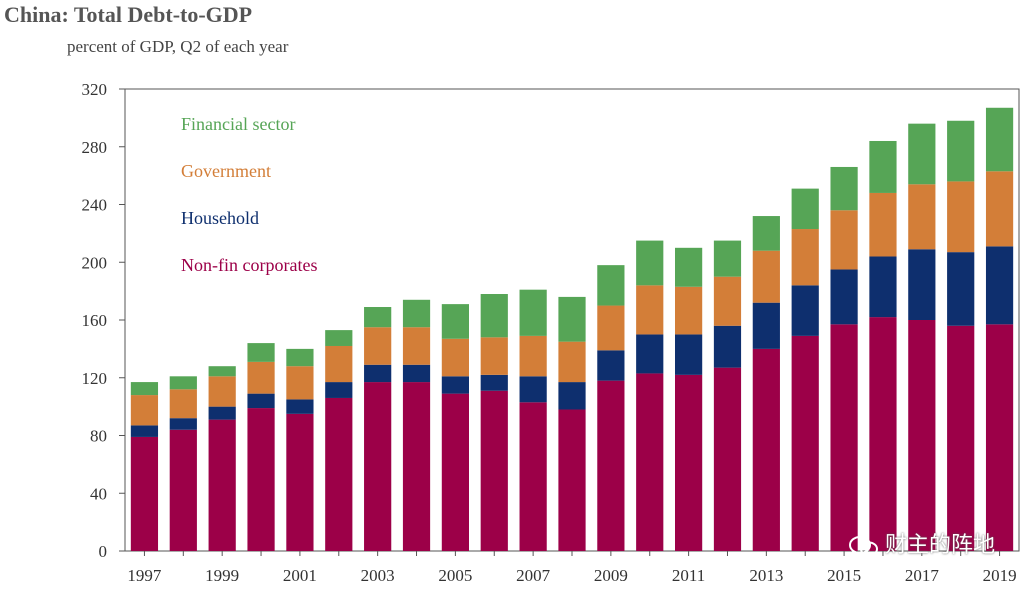 The width and height of the screenshot is (1029, 591). I want to click on bar-government-2015, so click(844, 240).